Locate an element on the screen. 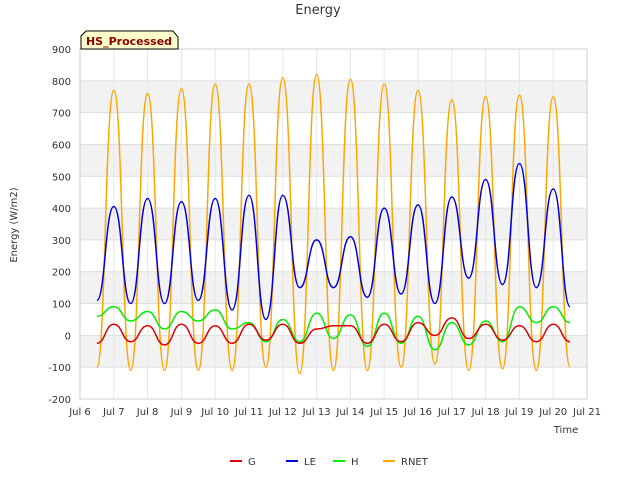  y-tick-label: 400 is located at coordinates (61, 209).